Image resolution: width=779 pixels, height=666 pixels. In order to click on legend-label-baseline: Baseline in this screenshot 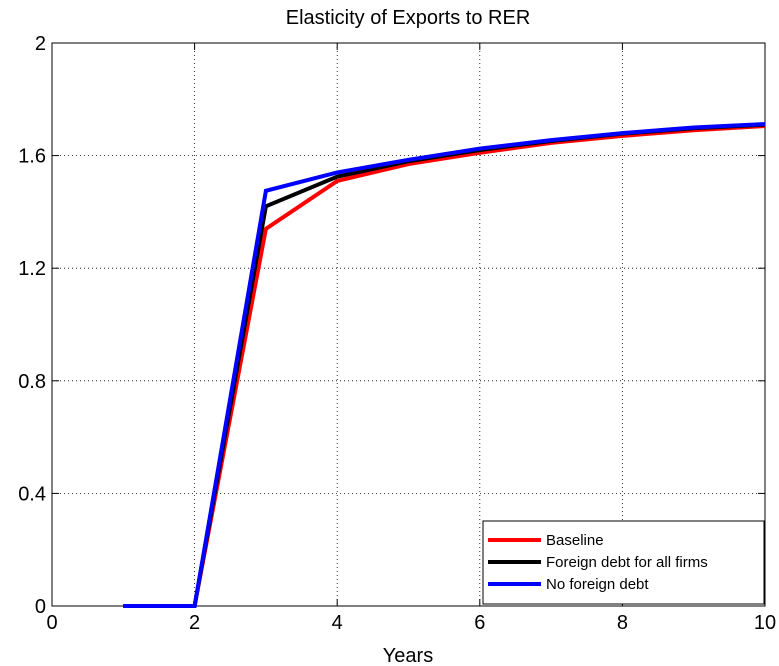, I will do `click(575, 540)`.